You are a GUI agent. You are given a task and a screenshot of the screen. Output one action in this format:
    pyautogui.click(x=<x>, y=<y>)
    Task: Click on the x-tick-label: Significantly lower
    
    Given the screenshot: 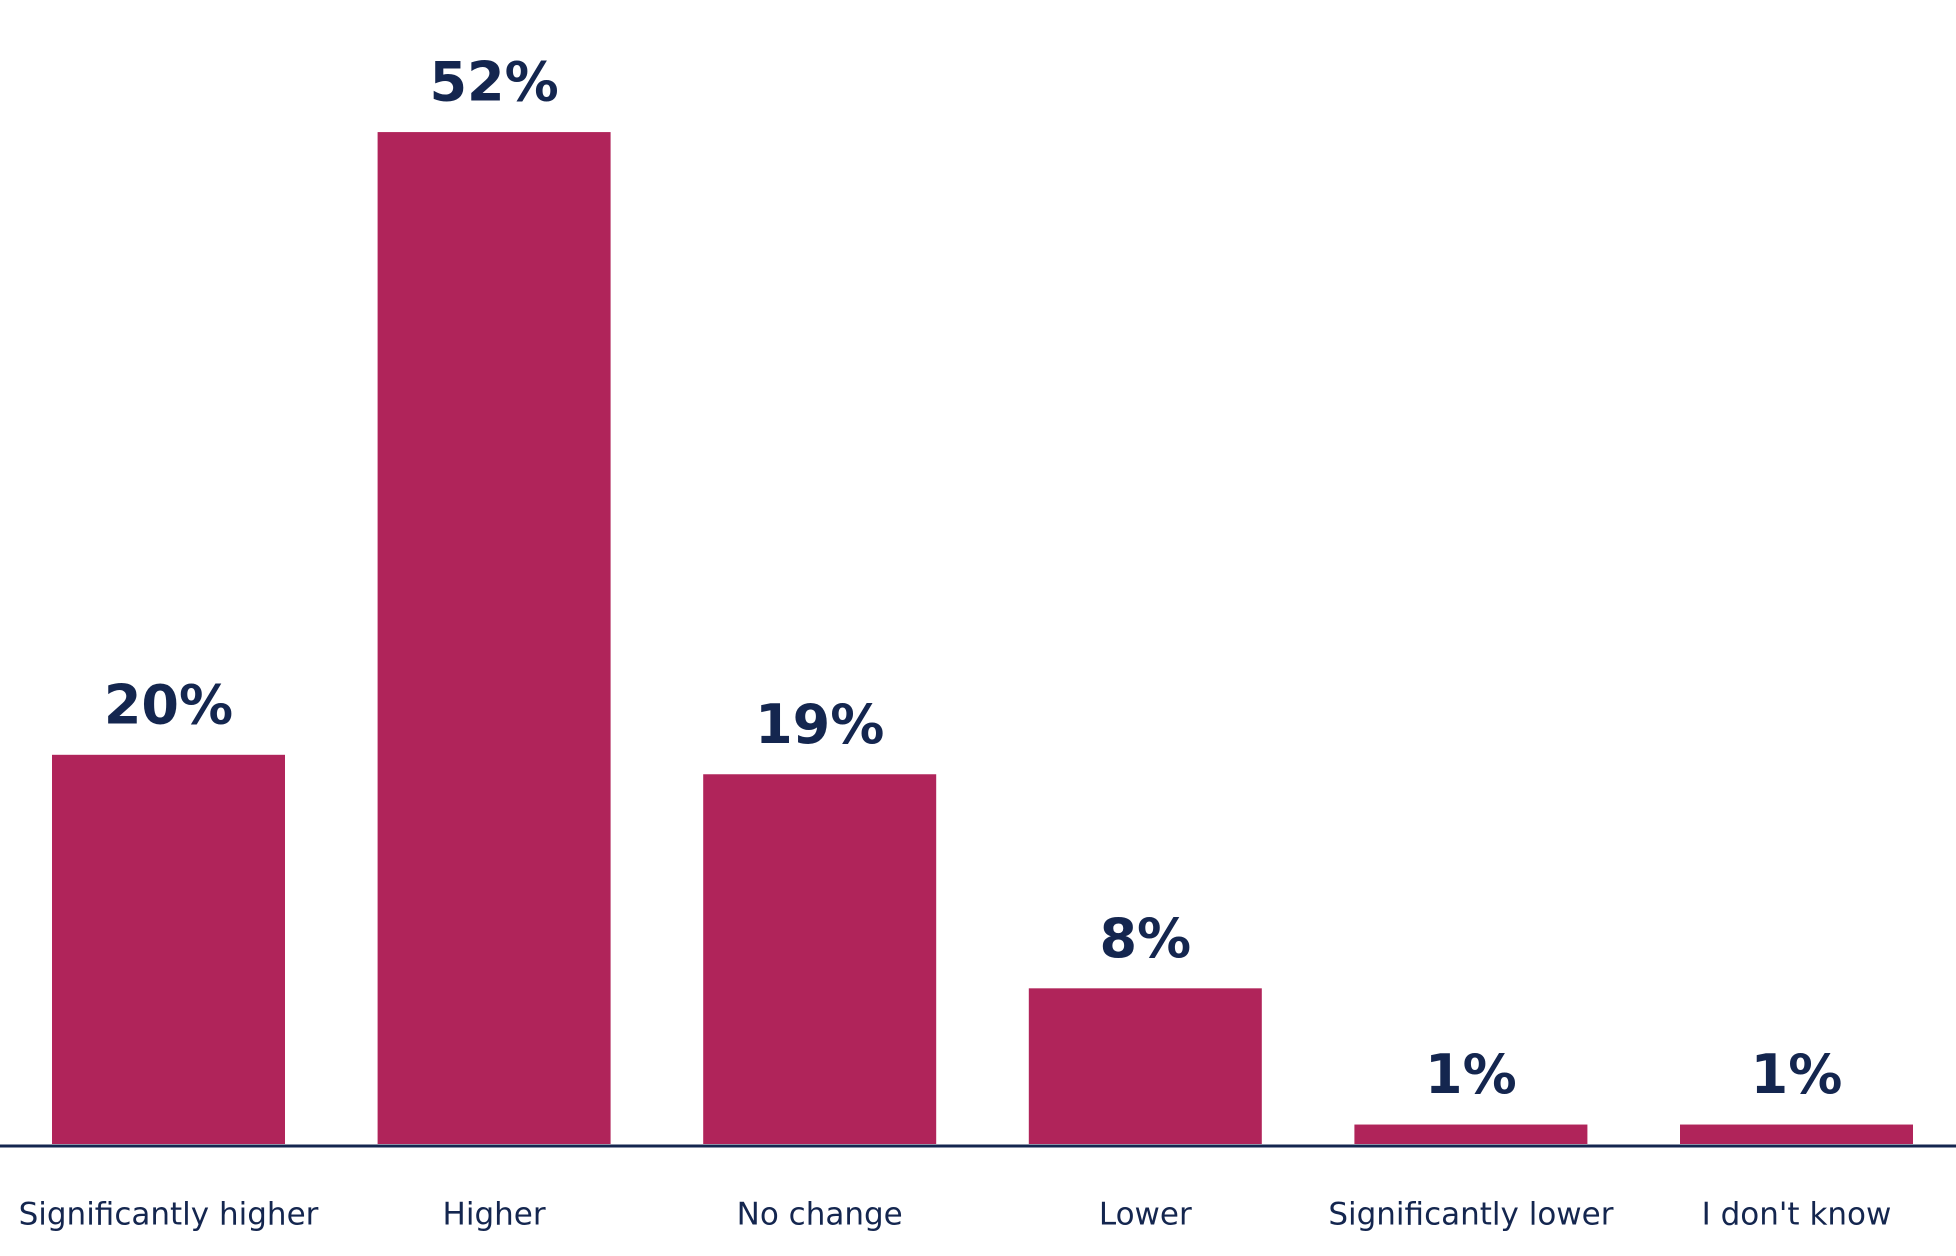 What is the action you would take?
    pyautogui.click(x=1470, y=1215)
    